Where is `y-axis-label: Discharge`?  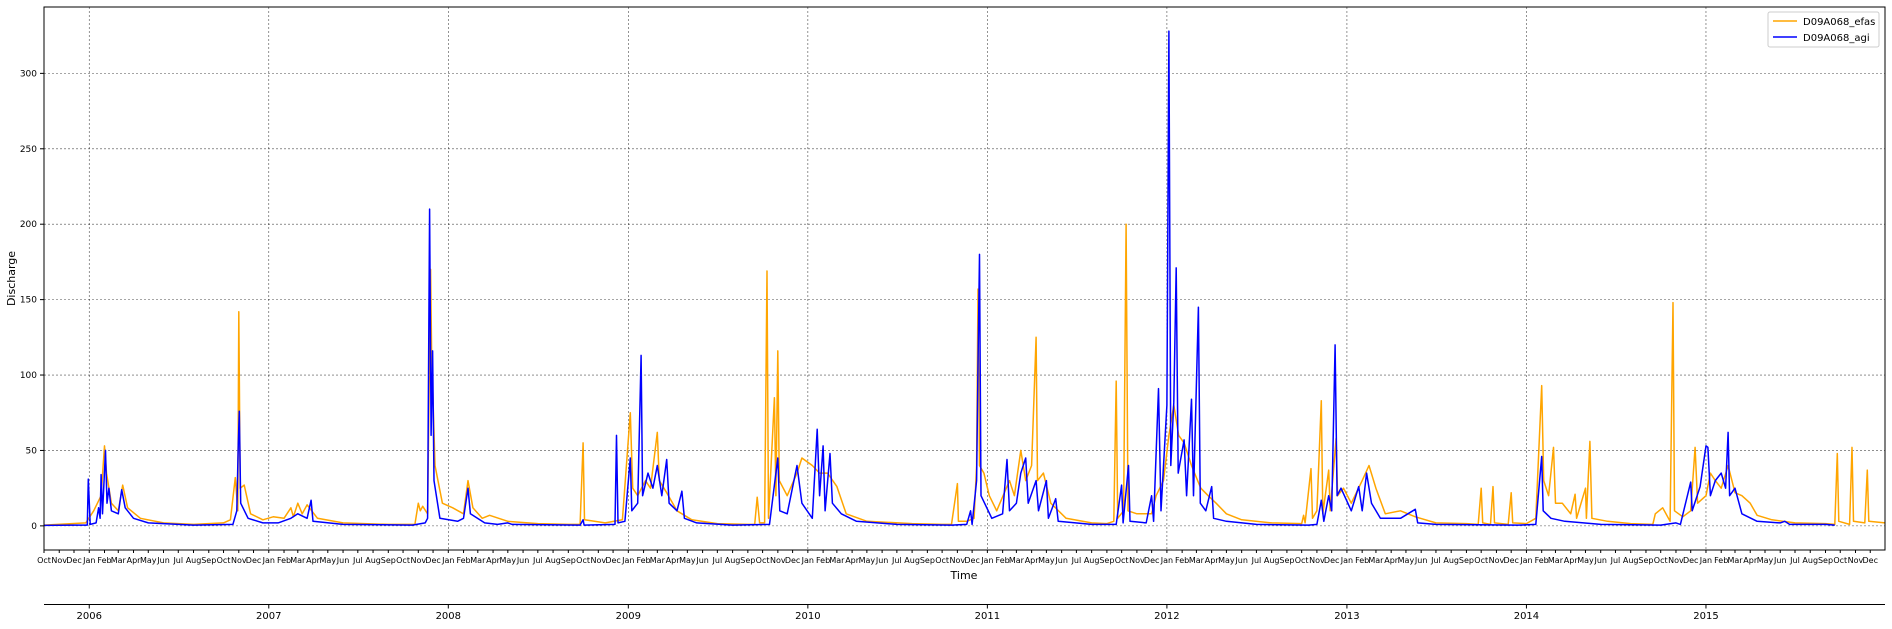 y-axis-label: Discharge is located at coordinates (11, 278).